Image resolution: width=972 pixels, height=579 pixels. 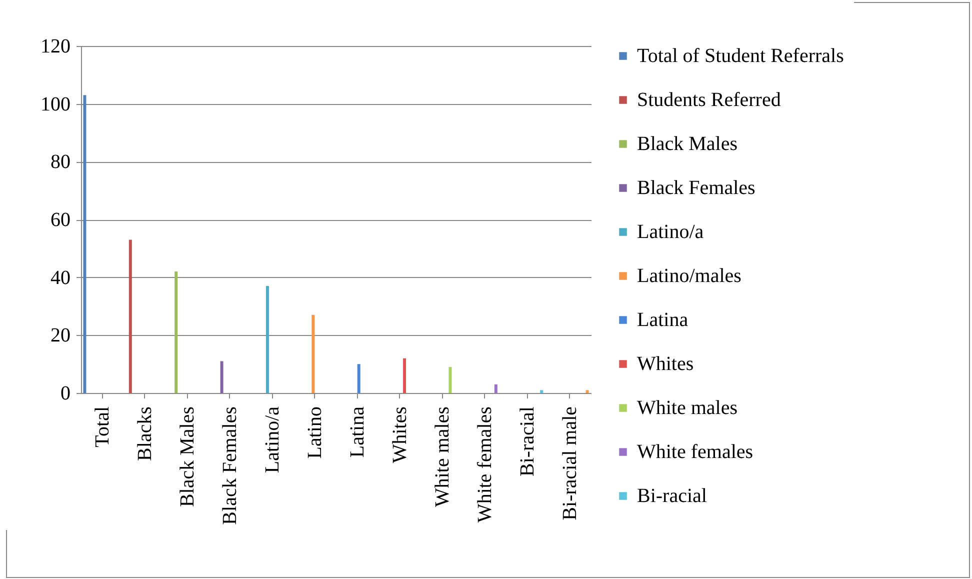 What do you see at coordinates (689, 276) in the screenshot?
I see `legend-label: Latino/males` at bounding box center [689, 276].